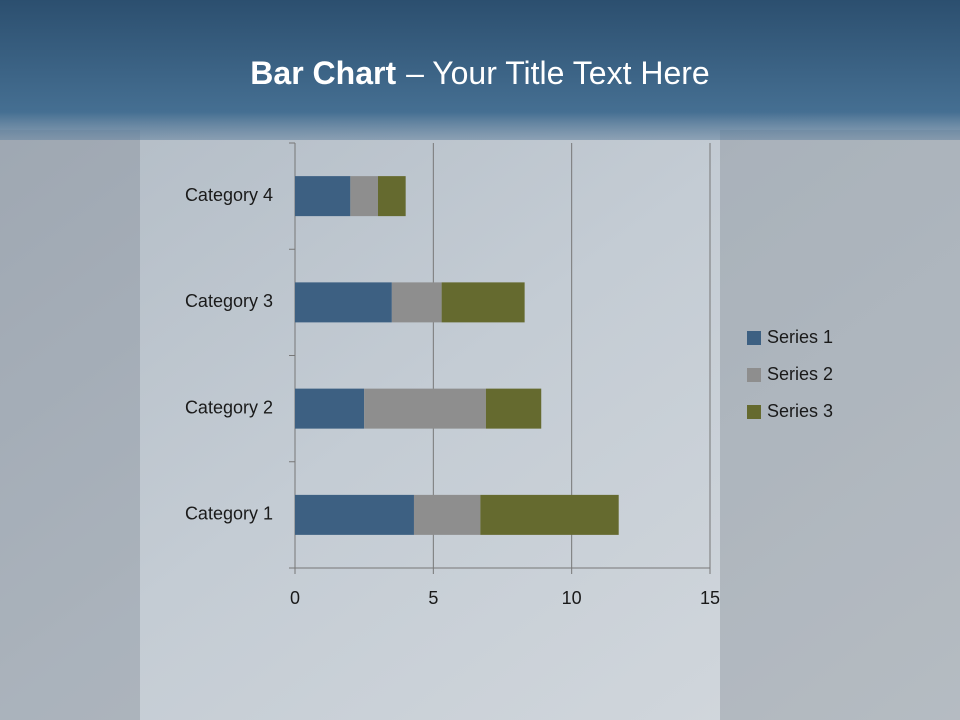 This screenshot has height=720, width=960. I want to click on x-tick-label: 10, so click(572, 598).